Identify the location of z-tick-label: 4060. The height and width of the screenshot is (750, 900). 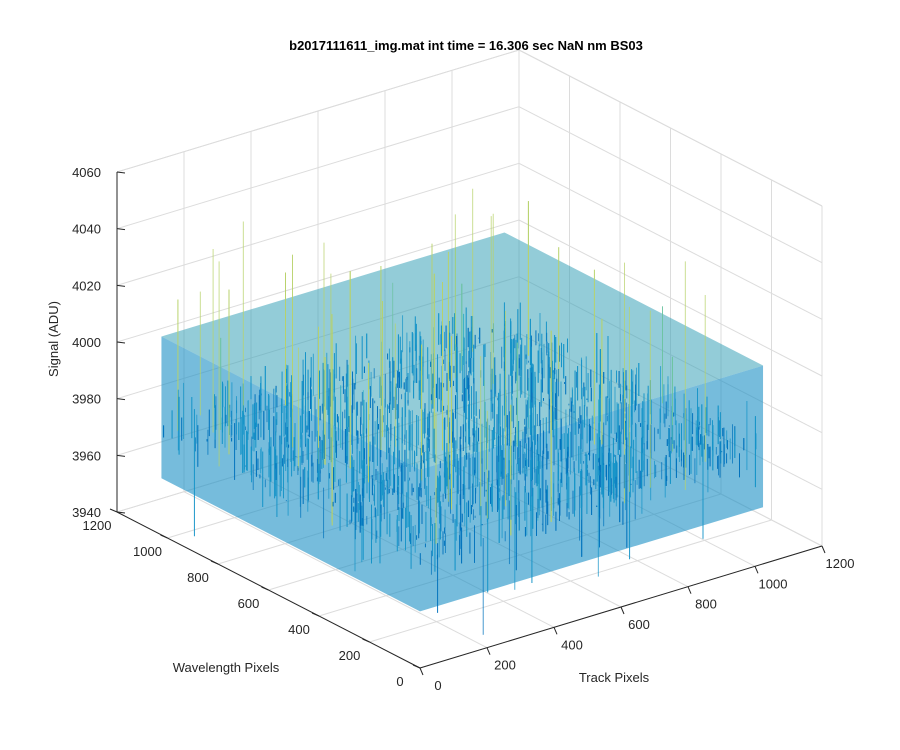
(86, 172).